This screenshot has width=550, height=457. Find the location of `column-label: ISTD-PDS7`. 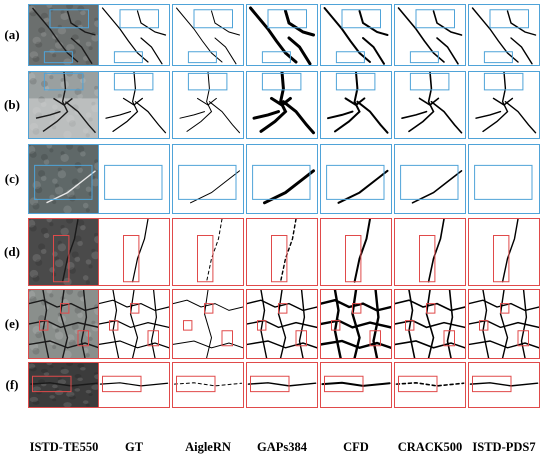

column-label: ISTD-PDS7 is located at coordinates (504, 447).